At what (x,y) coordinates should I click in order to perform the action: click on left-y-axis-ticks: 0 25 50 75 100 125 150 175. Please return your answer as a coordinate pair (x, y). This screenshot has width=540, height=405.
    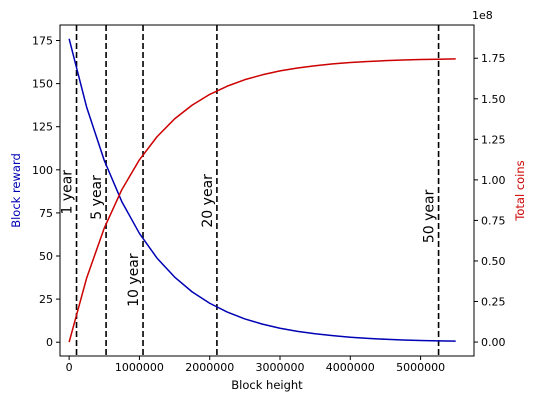
    Looking at the image, I should click on (46, 192).